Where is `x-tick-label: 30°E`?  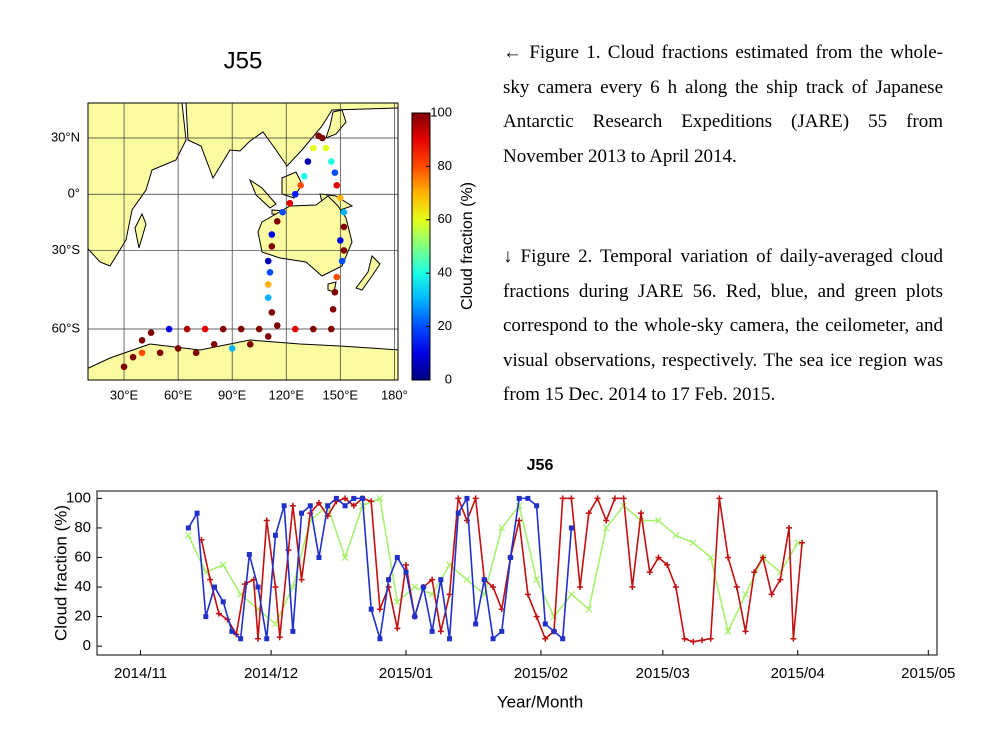 x-tick-label: 30°E is located at coordinates (124, 394).